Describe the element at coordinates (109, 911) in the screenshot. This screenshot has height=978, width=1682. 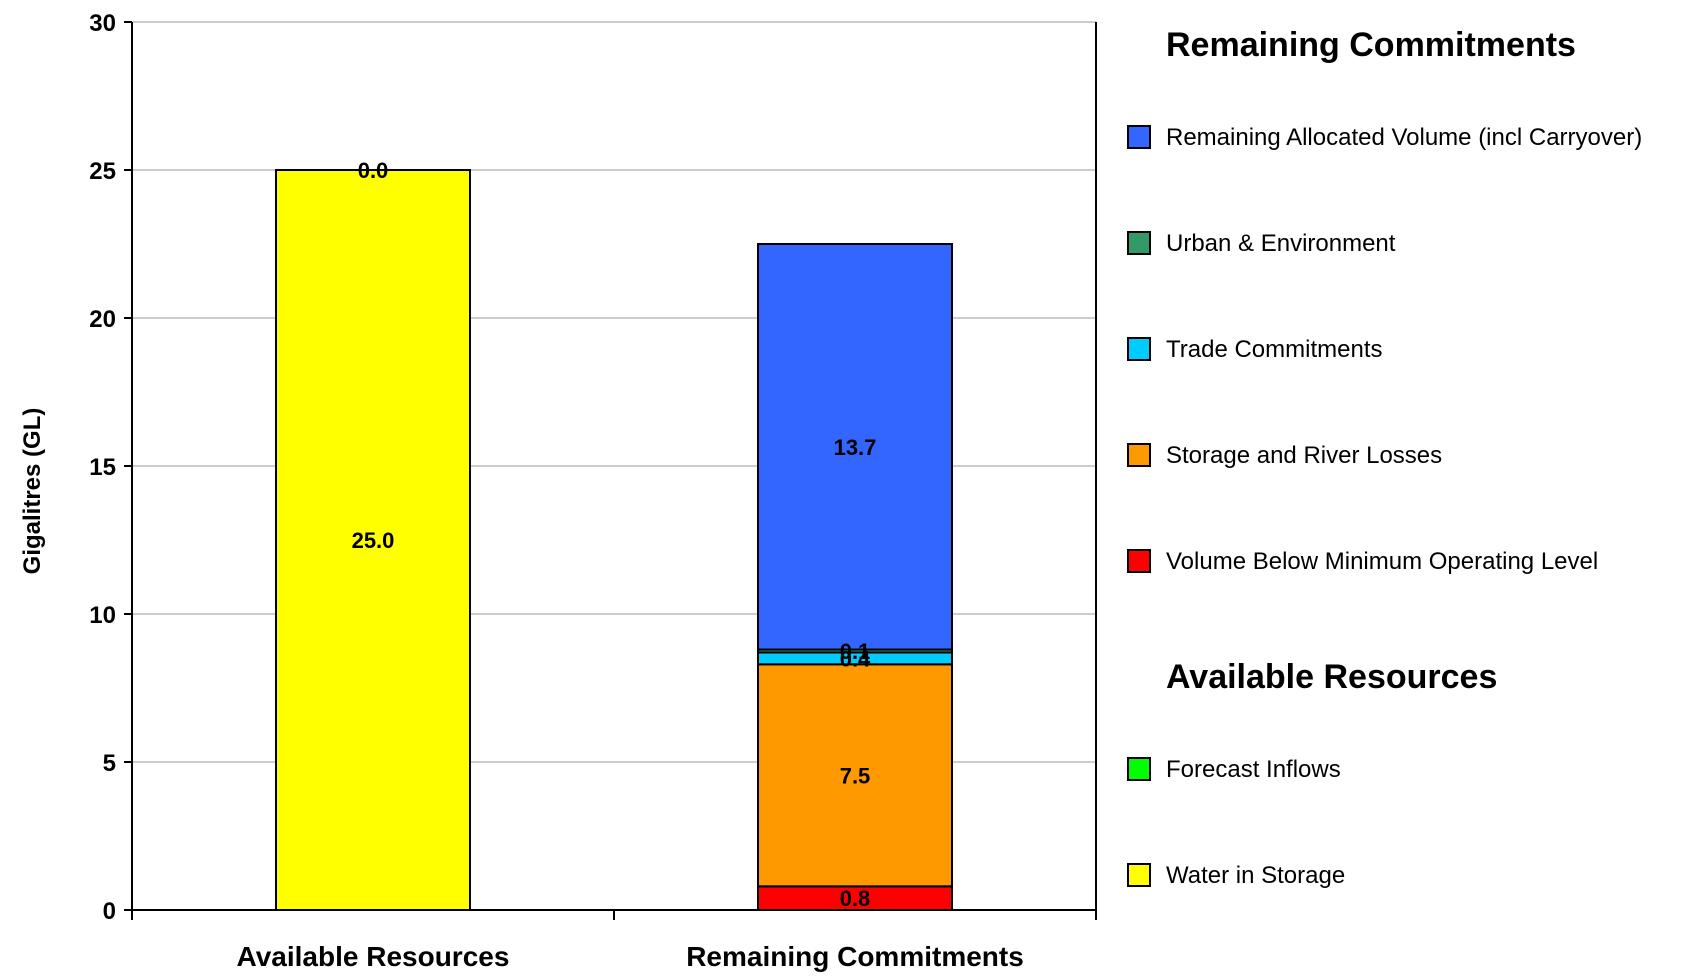
I see `y-tick-label: 0` at that location.